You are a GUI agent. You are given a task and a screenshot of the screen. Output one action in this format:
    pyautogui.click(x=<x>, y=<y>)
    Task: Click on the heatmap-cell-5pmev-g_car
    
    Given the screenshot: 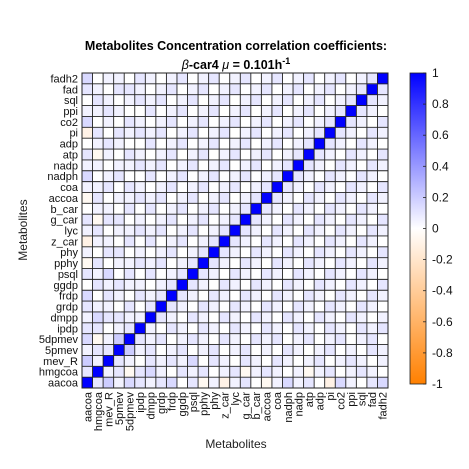 What is the action you would take?
    pyautogui.click(x=246, y=350)
    